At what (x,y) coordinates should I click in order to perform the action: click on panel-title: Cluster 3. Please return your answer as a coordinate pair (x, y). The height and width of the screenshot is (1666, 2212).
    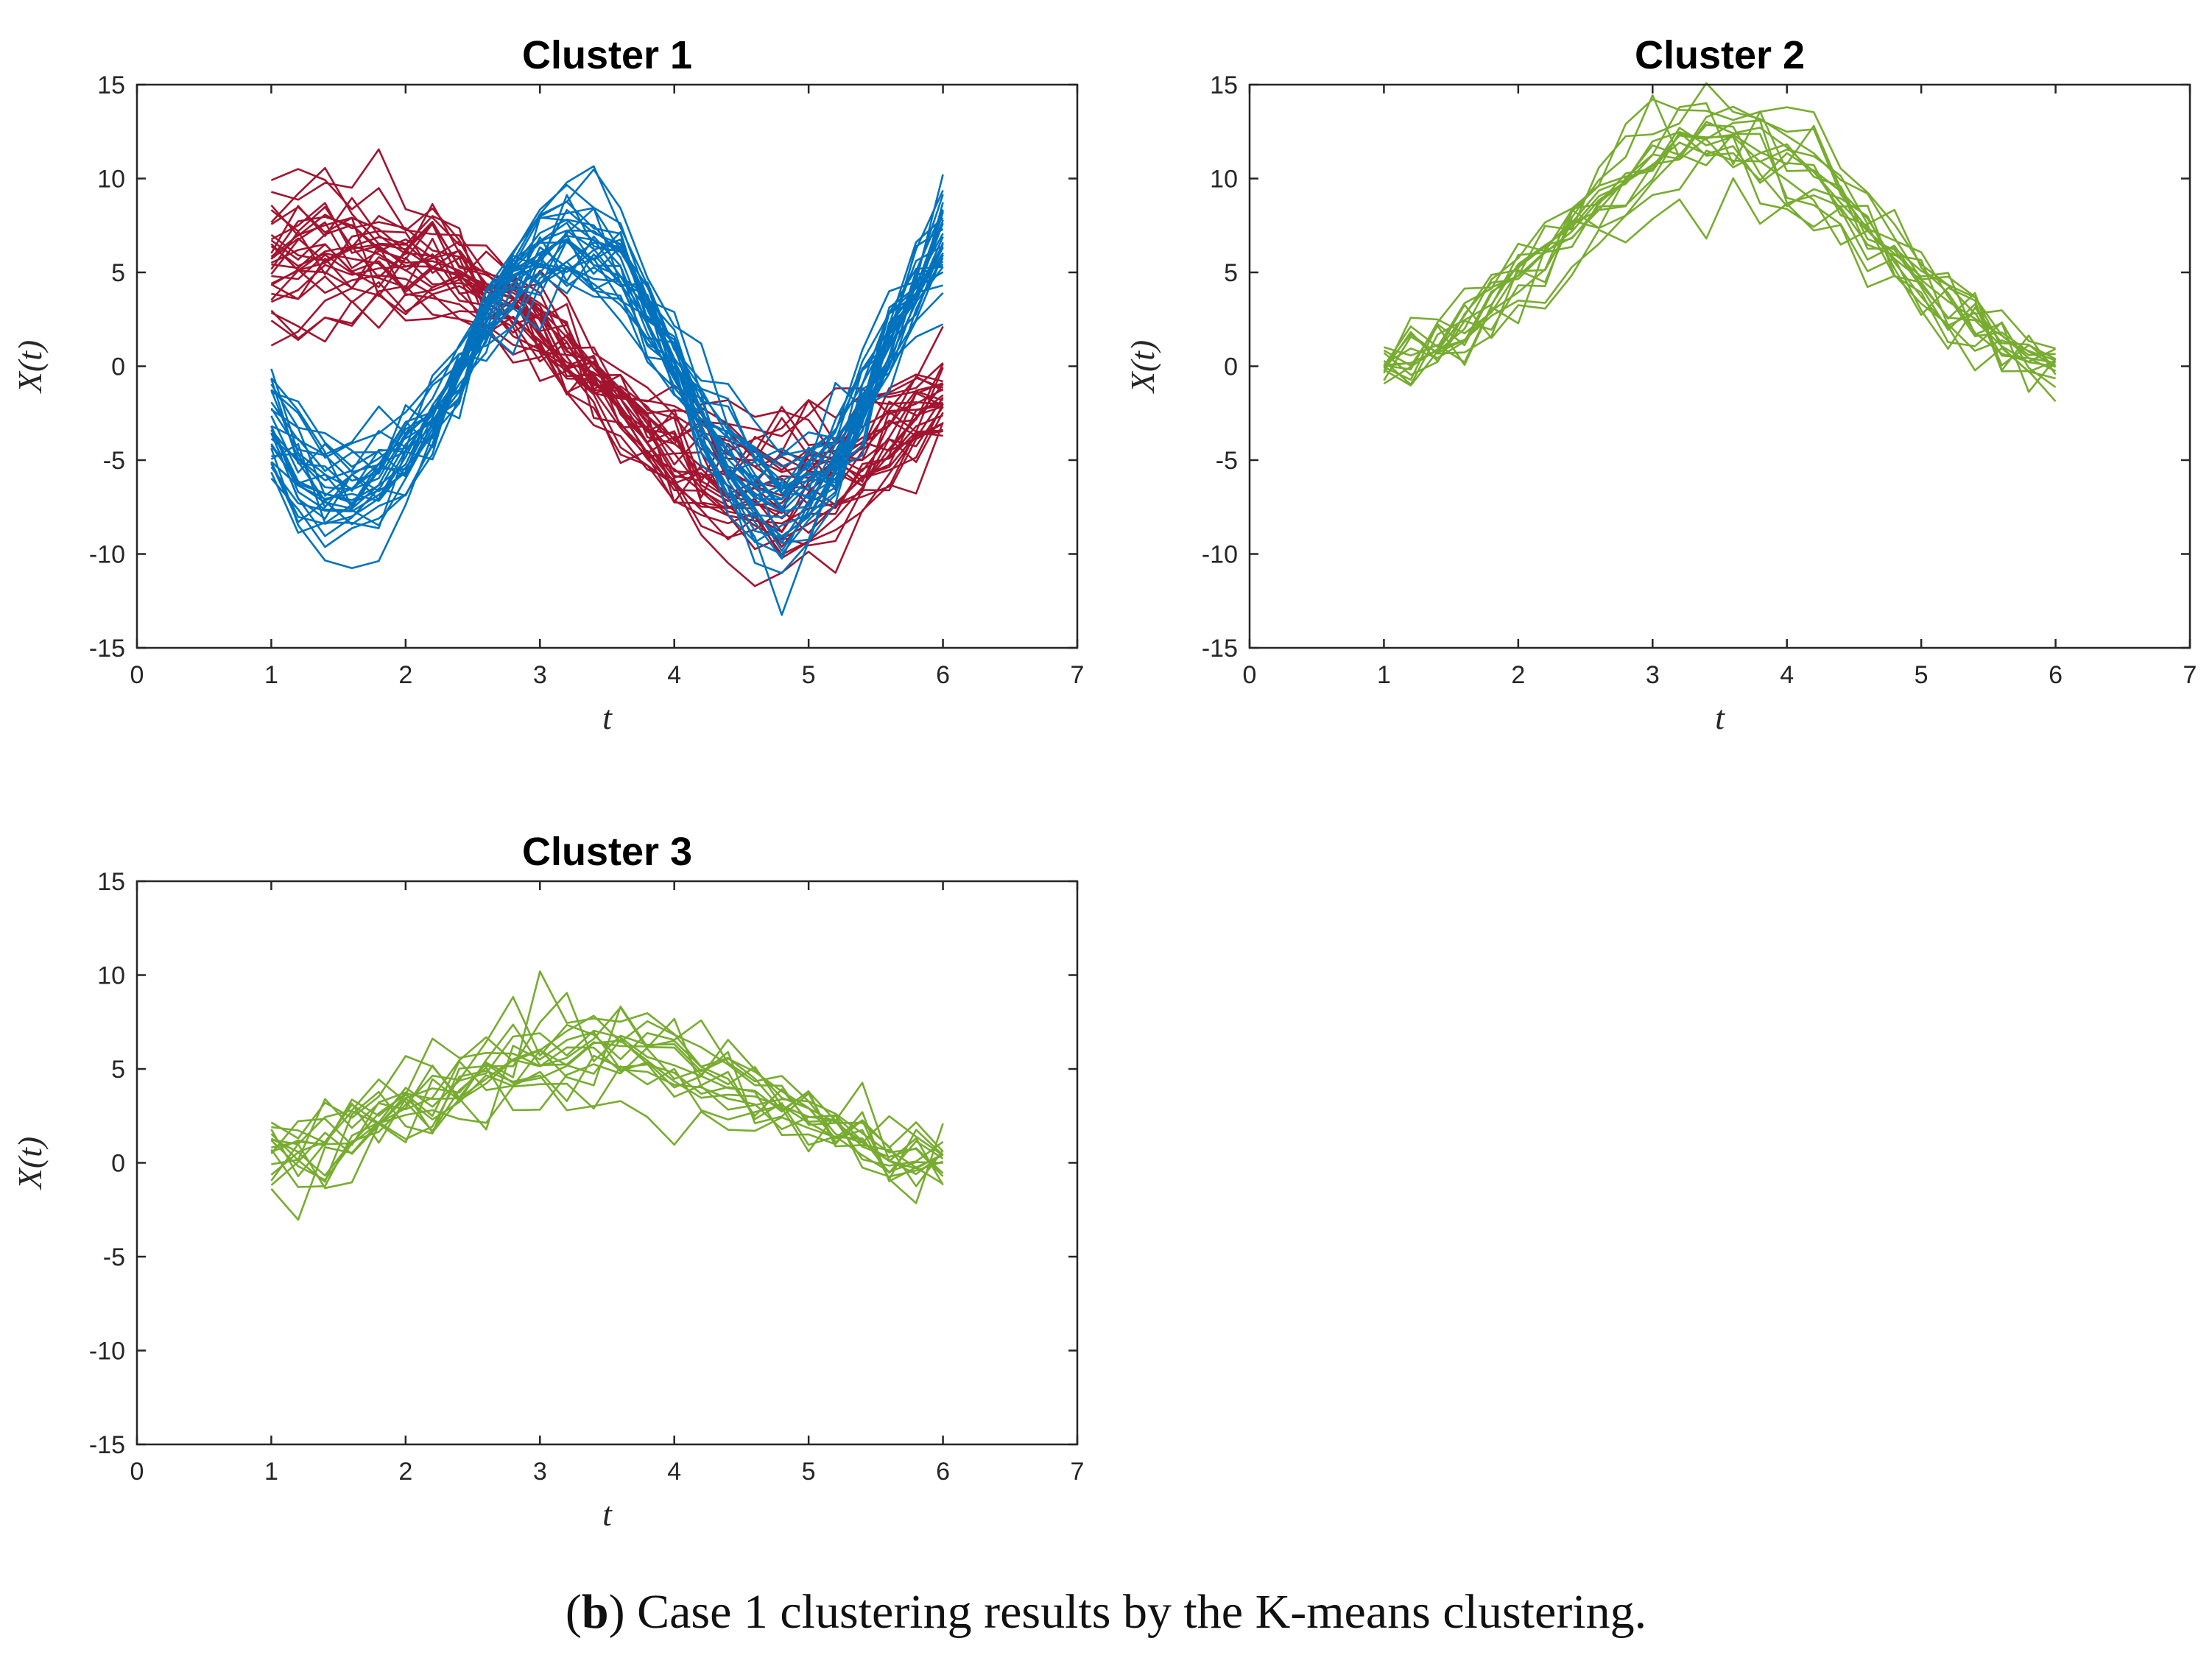
    Looking at the image, I should click on (607, 852).